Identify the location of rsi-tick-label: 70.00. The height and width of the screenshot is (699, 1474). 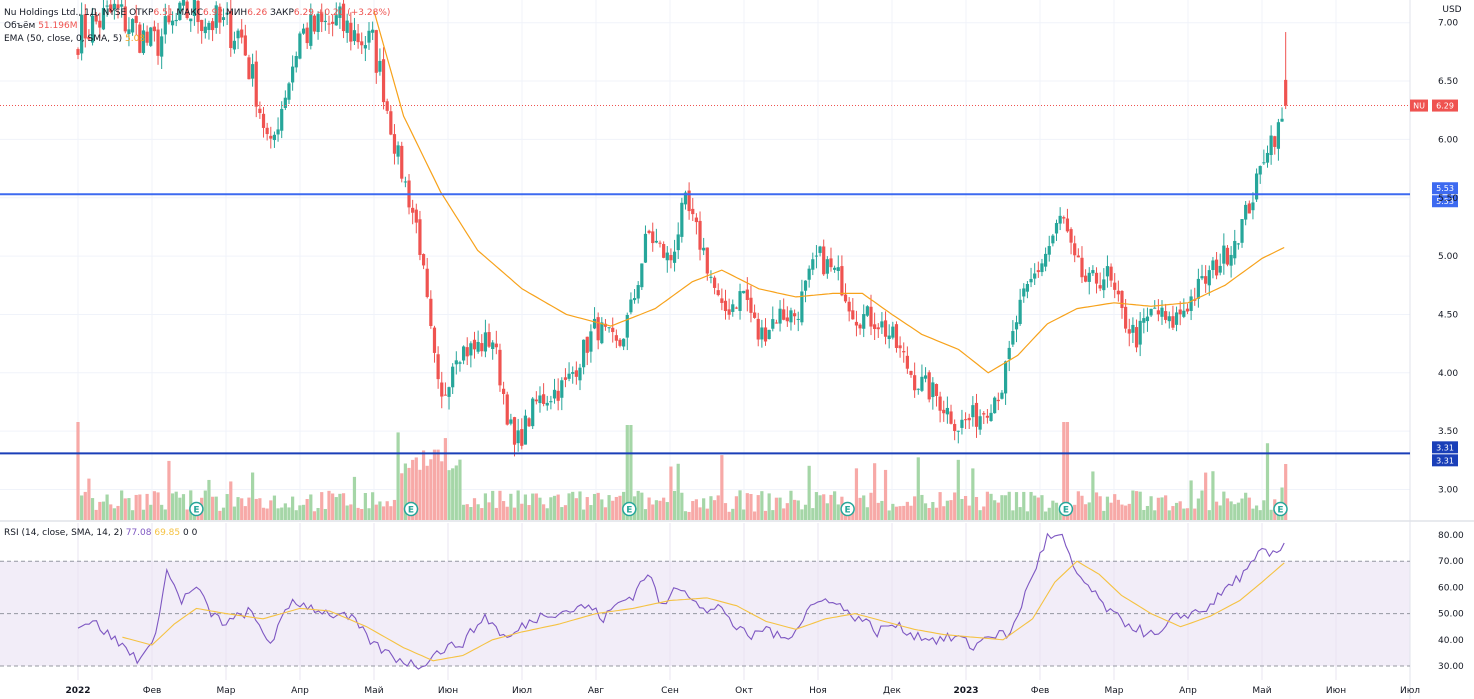
(1451, 562).